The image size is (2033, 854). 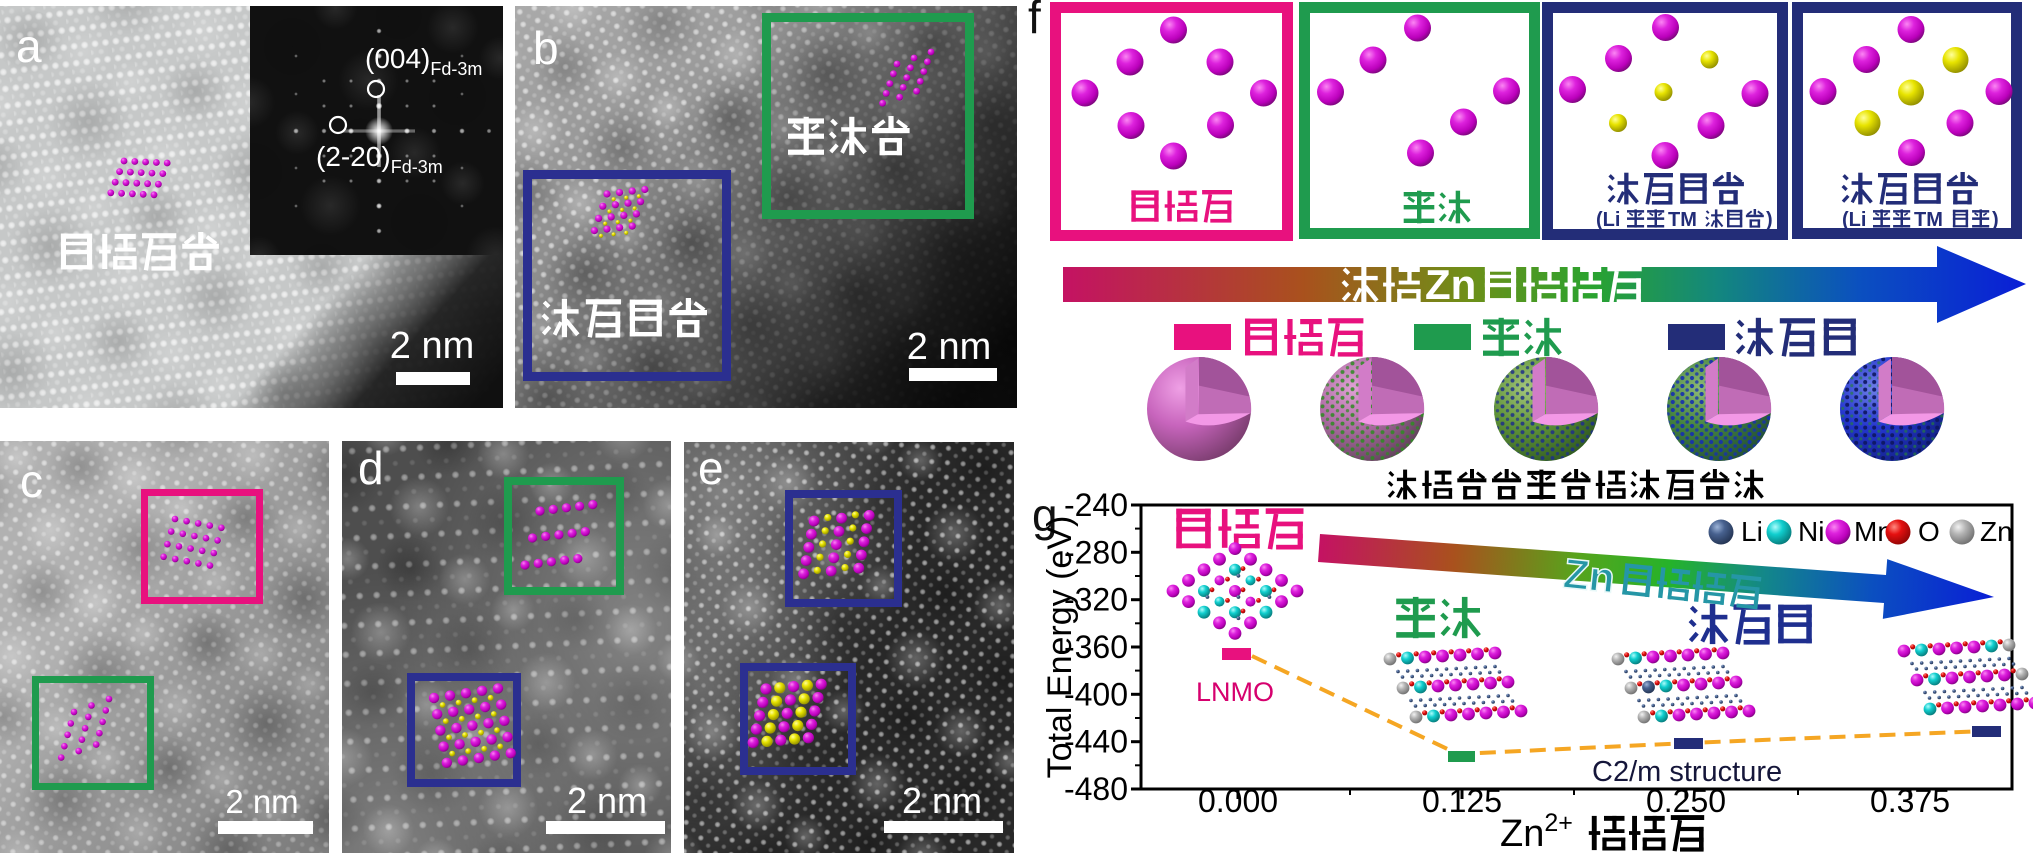 What do you see at coordinates (1686, 801) in the screenshot?
I see `svg-text: 0.250` at bounding box center [1686, 801].